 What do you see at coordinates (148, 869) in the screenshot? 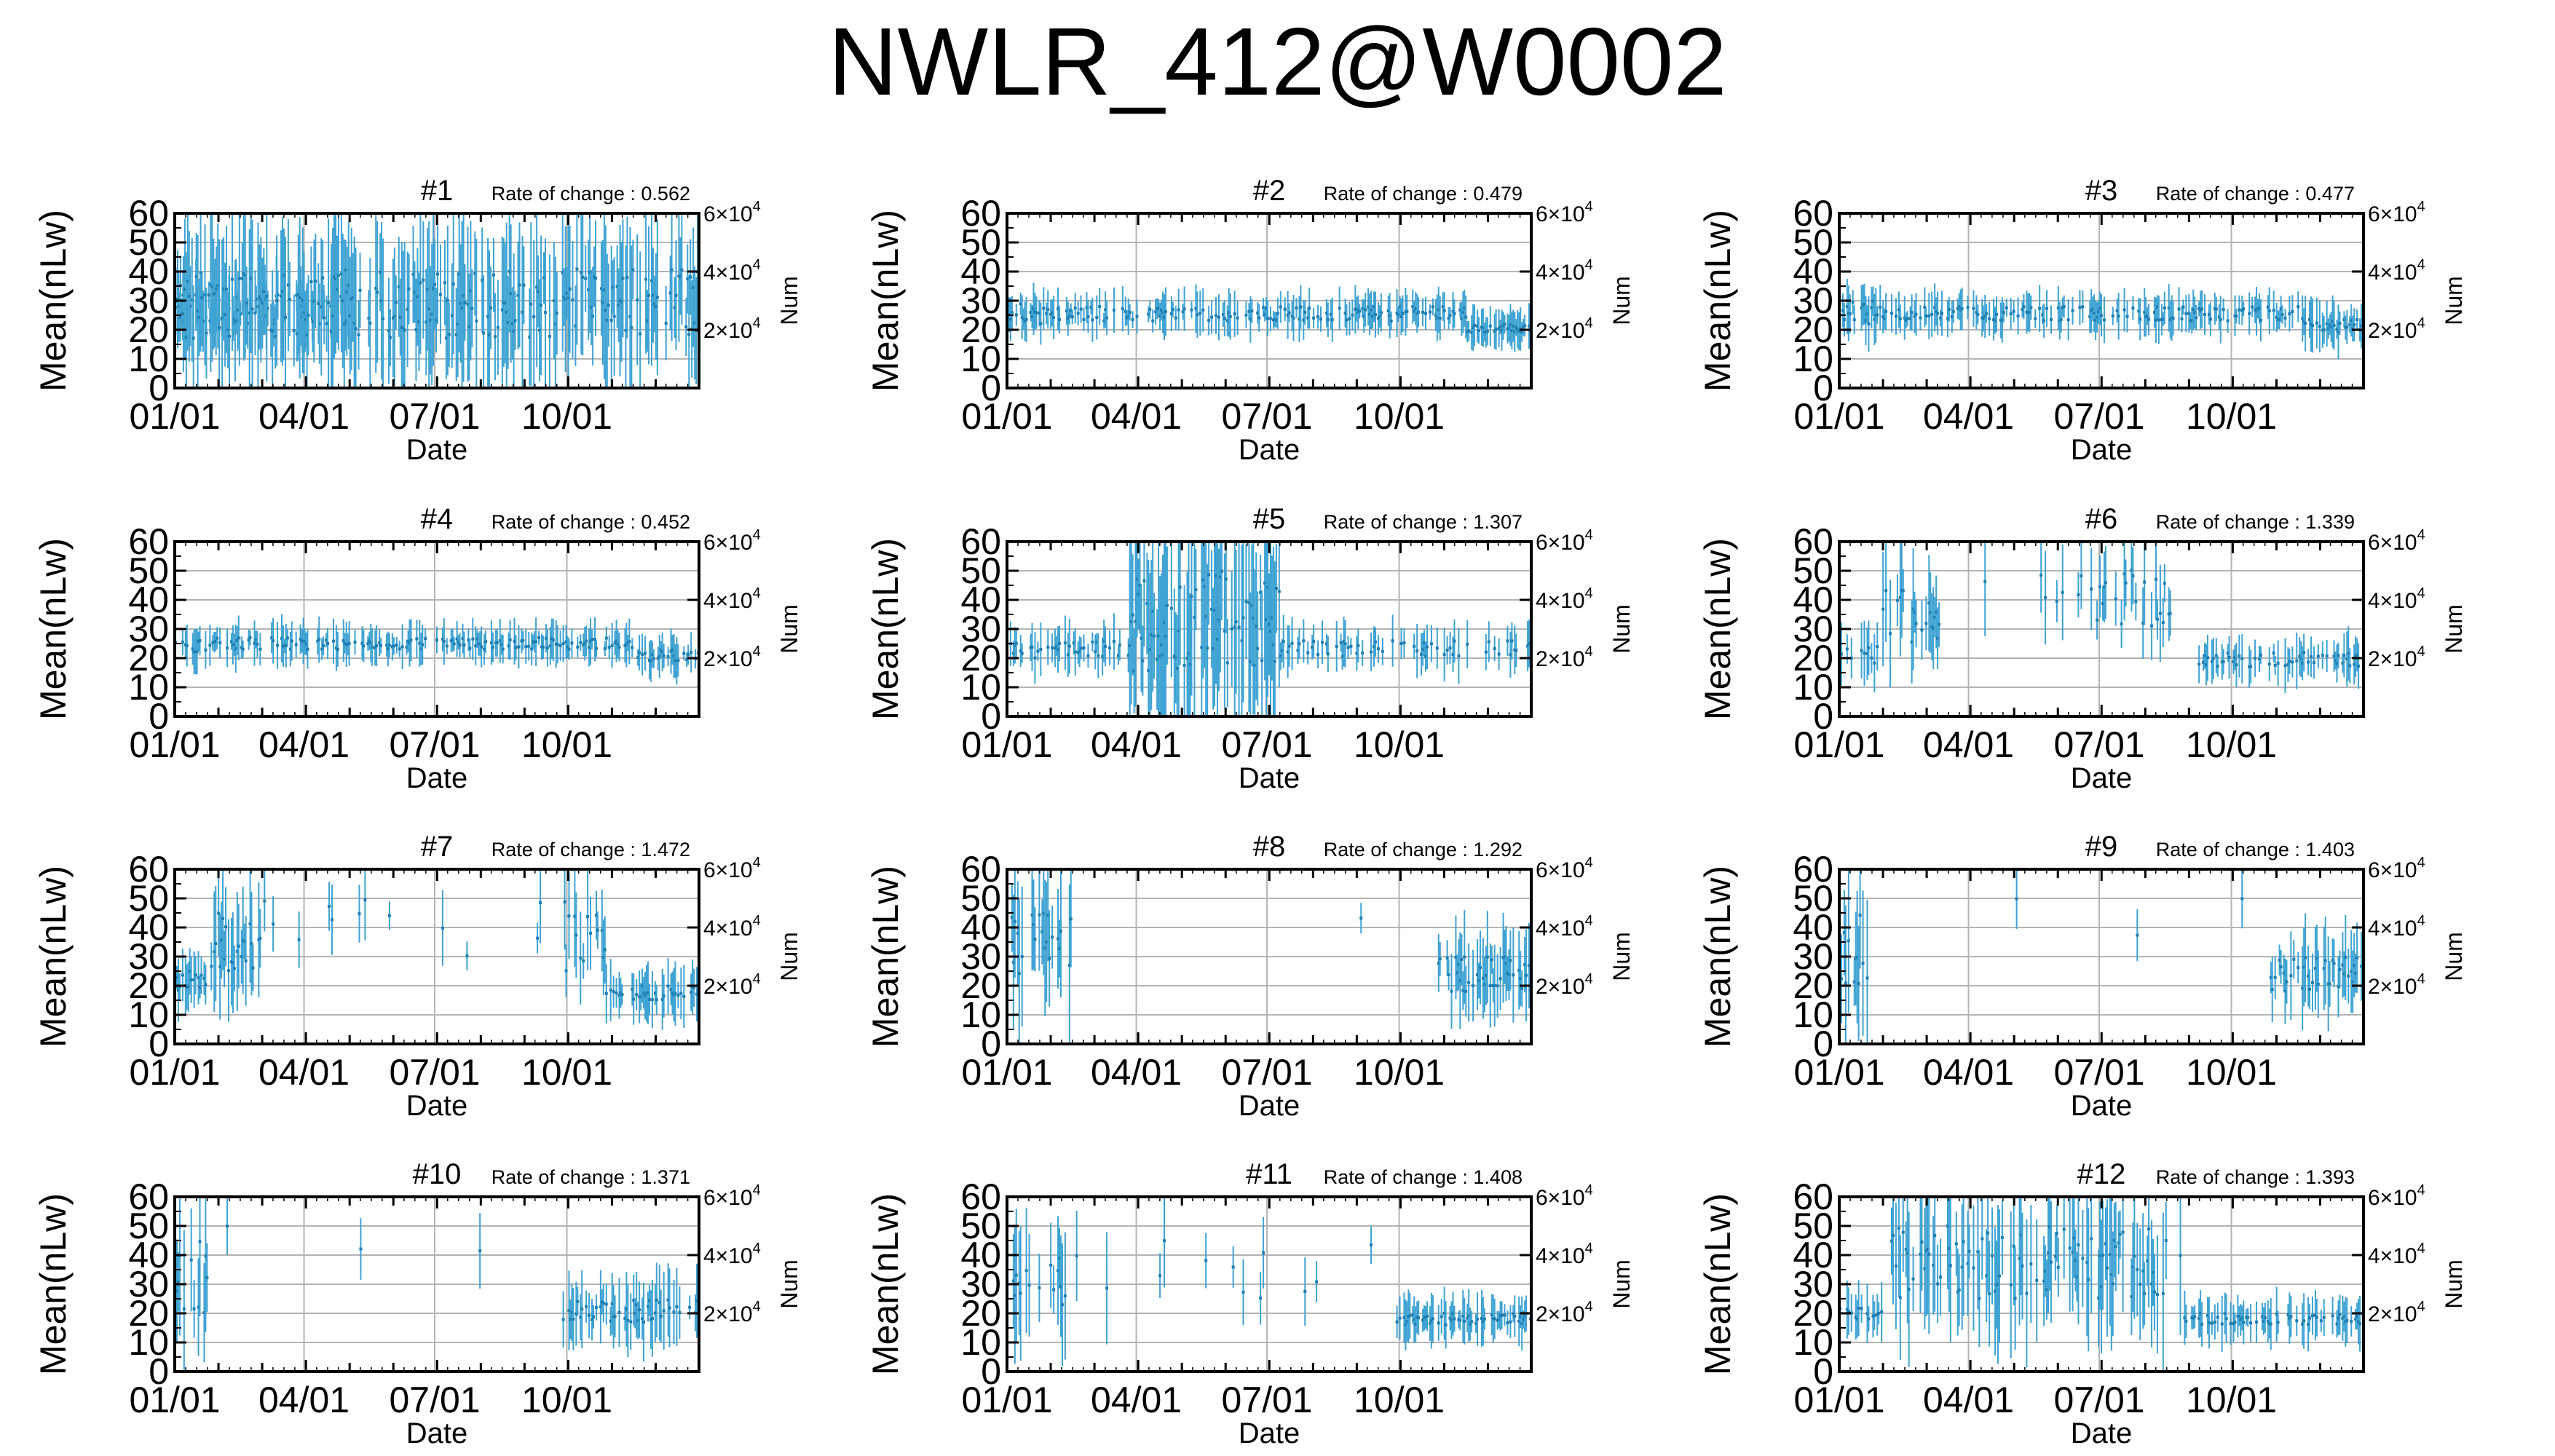
I see `y-tick-label: 60` at bounding box center [148, 869].